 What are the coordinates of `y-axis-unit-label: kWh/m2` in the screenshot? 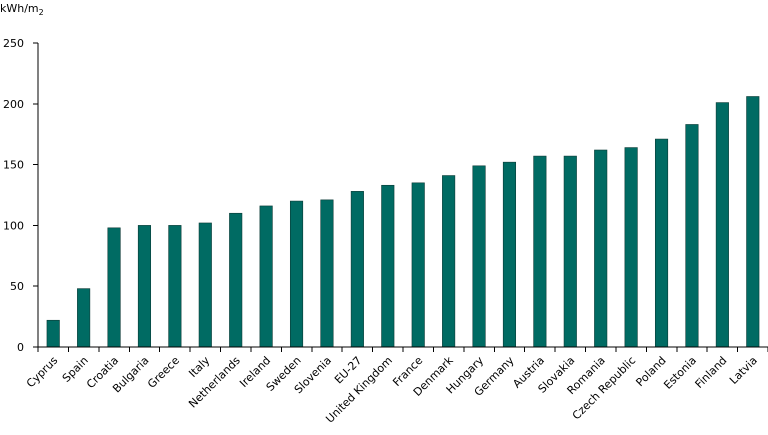 It's located at (22, 9).